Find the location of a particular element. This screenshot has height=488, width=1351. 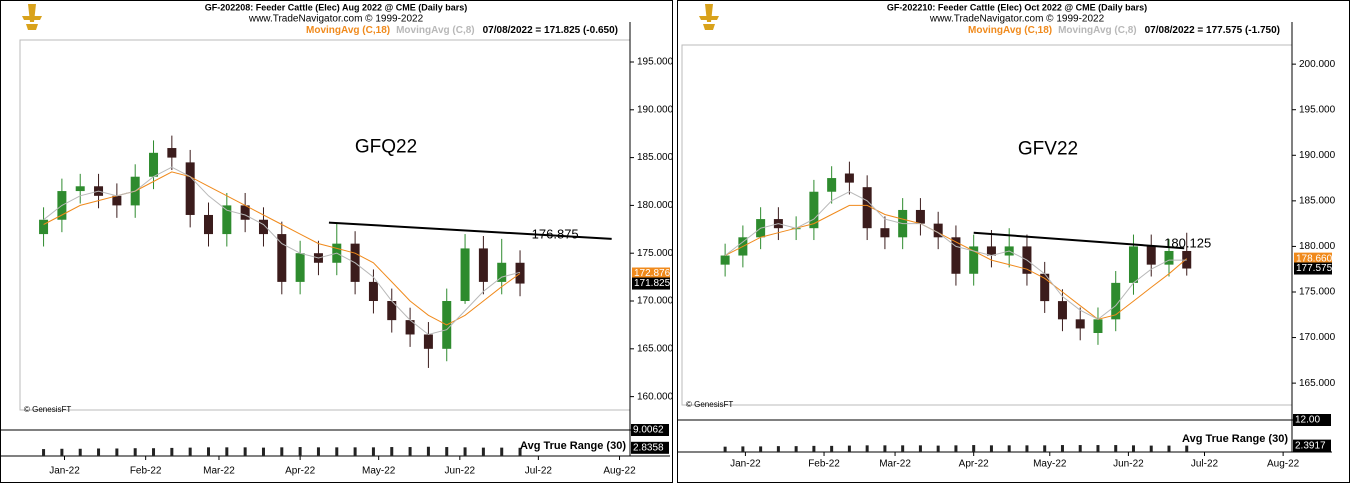

symbol-label: GFV22 is located at coordinates (1048, 148).